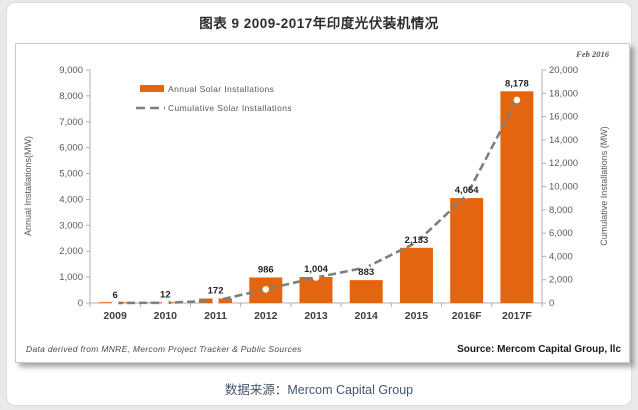 The height and width of the screenshot is (410, 638). I want to click on right-tick-label: 14,000, so click(563, 140).